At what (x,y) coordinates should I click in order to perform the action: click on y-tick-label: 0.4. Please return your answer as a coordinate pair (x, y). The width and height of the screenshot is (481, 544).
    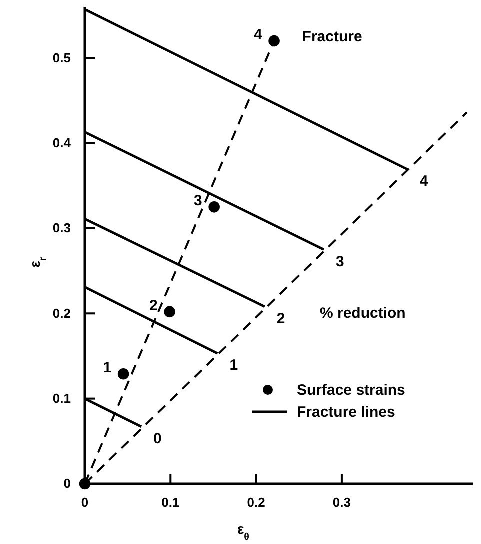
    Looking at the image, I should click on (62, 142).